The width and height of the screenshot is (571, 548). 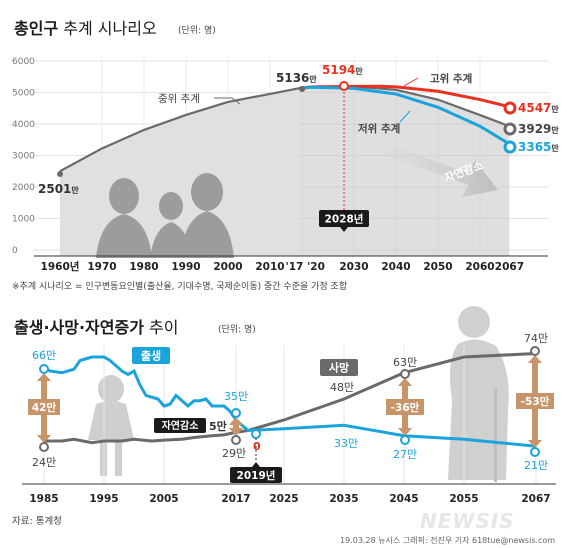 What do you see at coordinates (85, 28) in the screenshot?
I see `chart1-title: 총인구 추계 시나리오` at bounding box center [85, 28].